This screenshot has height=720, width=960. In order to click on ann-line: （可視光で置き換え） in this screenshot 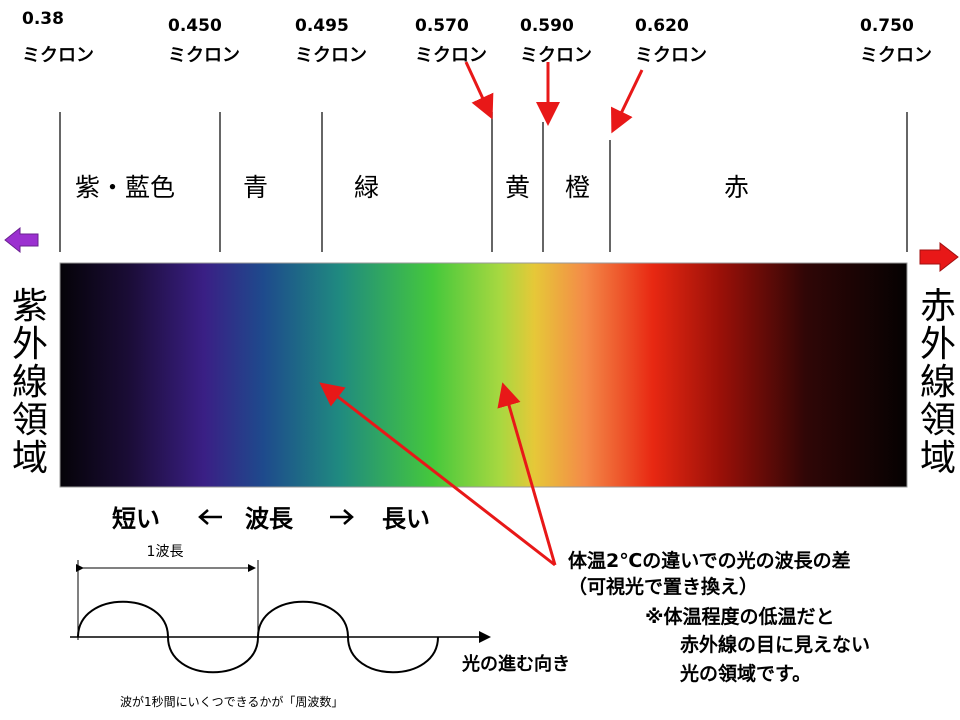, I will do `click(663, 586)`.